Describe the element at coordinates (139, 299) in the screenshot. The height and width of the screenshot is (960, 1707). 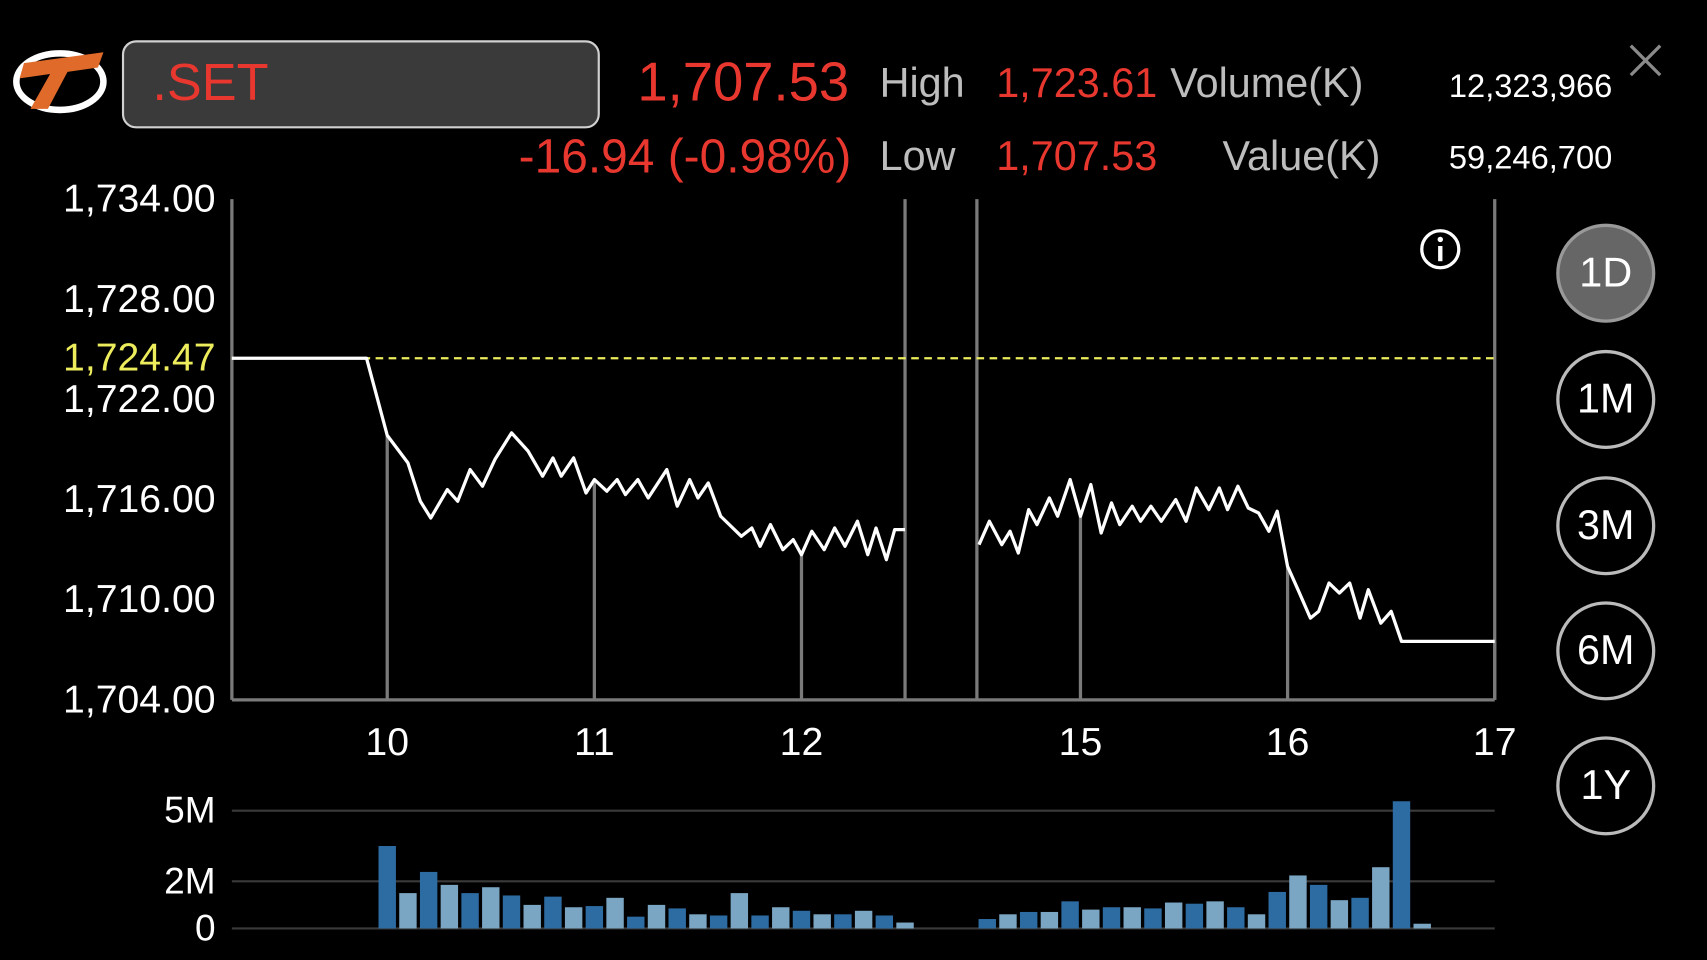
I see `y-tick-label: 1,728.00` at that location.